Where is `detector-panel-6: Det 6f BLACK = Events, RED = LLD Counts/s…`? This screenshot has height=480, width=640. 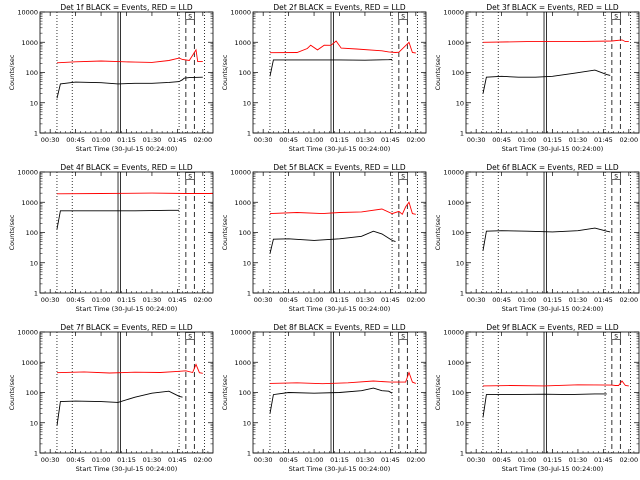 detector-panel-6: Det 6f BLACK = Events, RED = LLD Counts/s… is located at coordinates (537, 238).